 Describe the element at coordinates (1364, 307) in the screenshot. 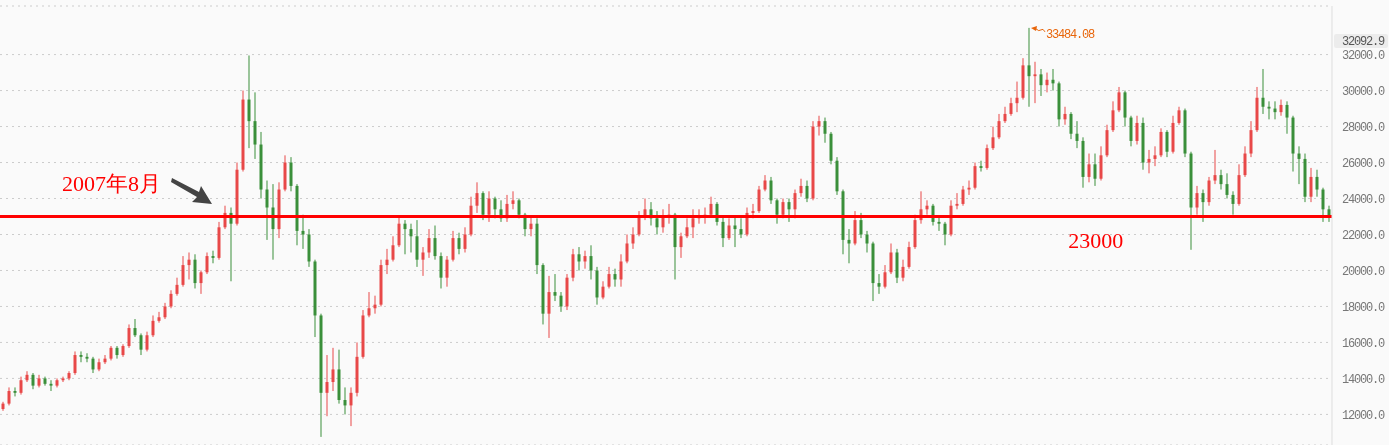

I see `y-tick-label: 18000.0` at that location.